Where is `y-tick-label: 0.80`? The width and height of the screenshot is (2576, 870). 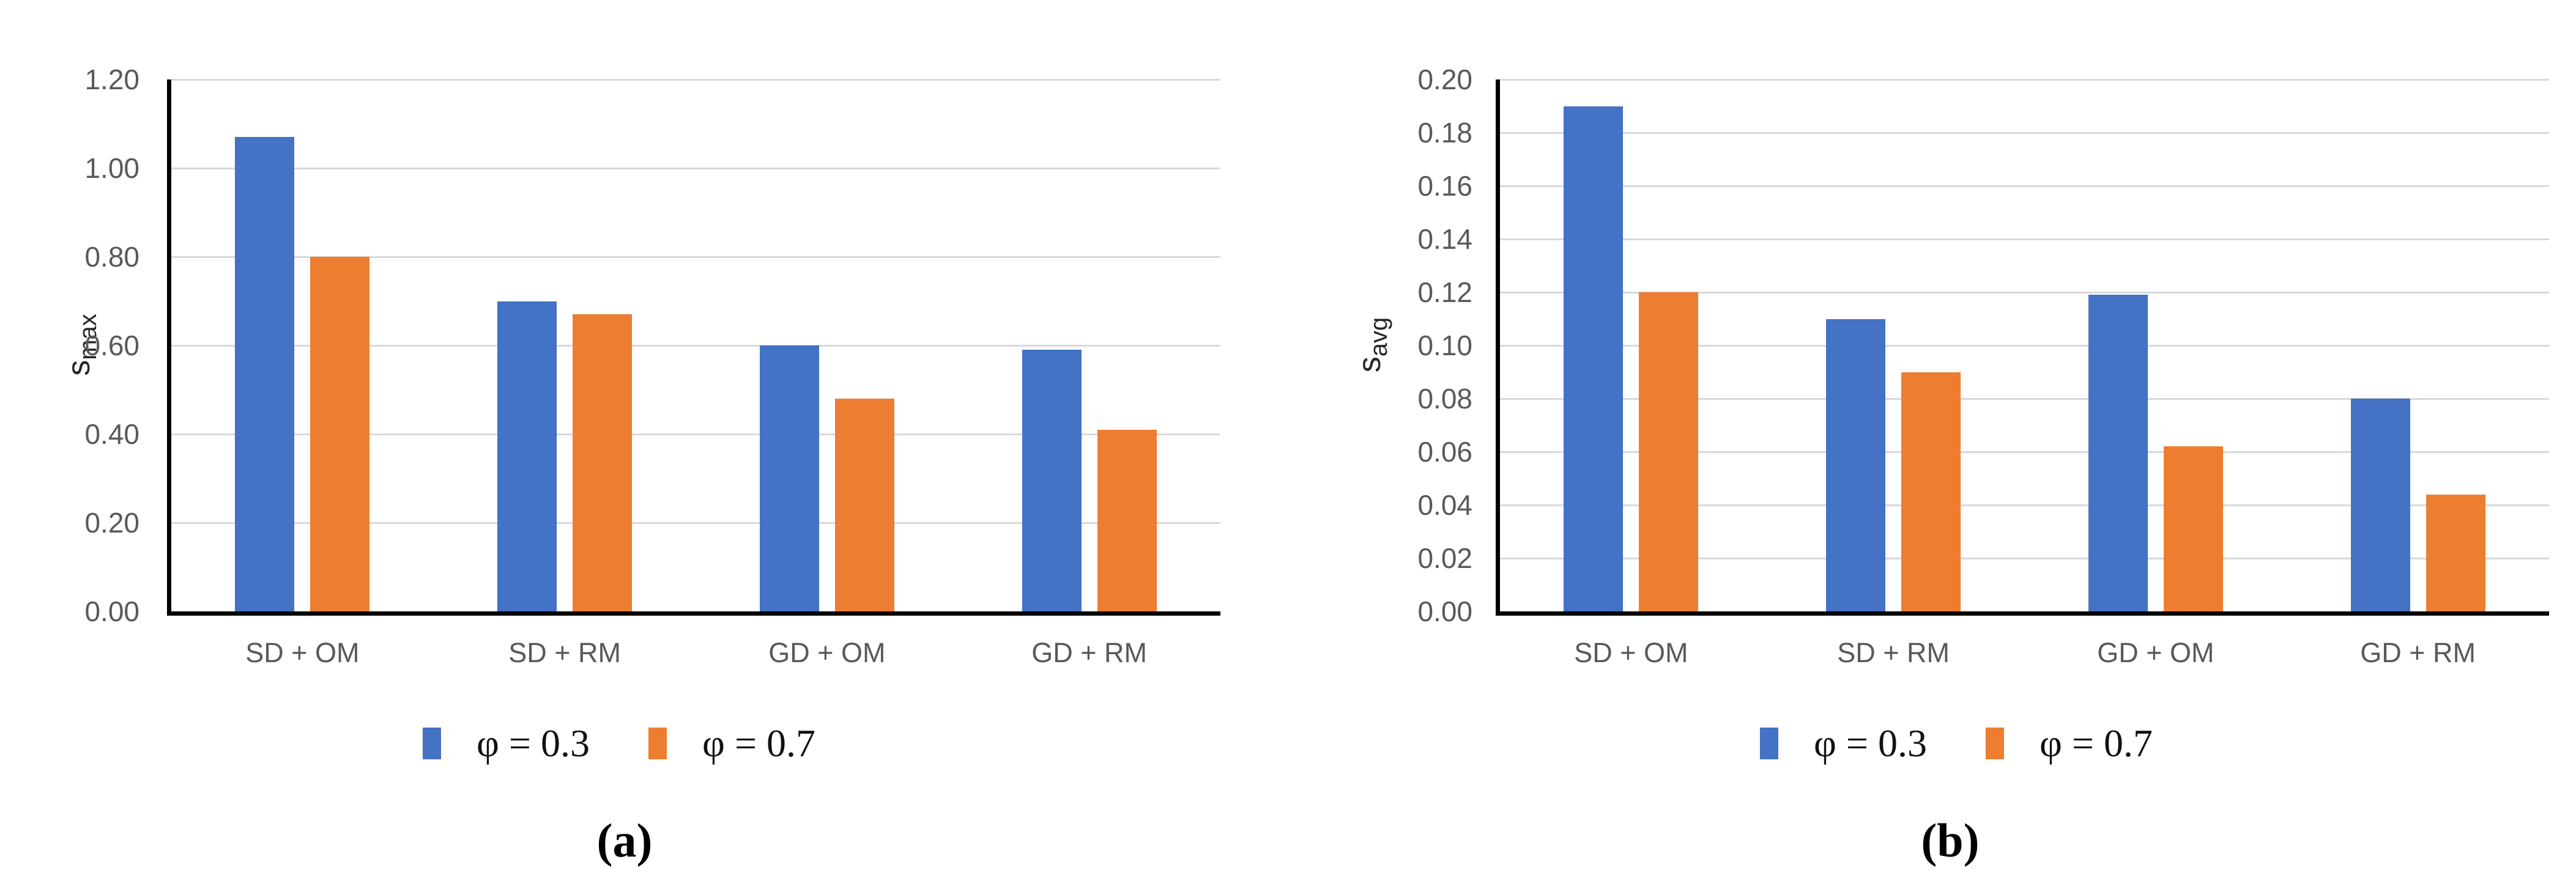
y-tick-label: 0.80 is located at coordinates (111, 257).